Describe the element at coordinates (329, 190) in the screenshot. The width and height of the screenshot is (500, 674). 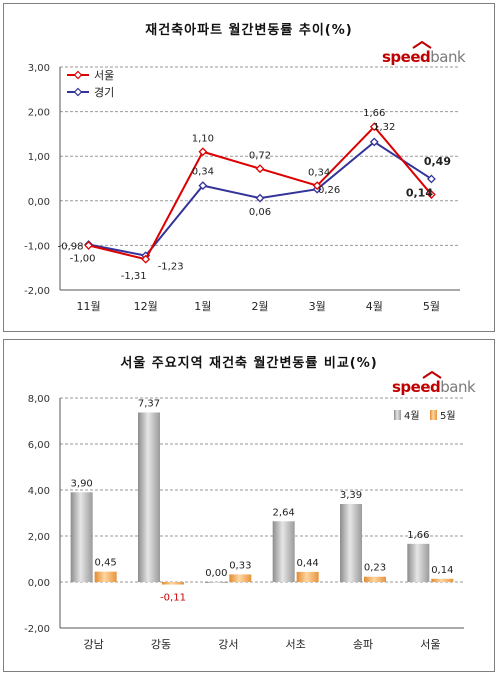
I see `data-label: 0,26` at that location.